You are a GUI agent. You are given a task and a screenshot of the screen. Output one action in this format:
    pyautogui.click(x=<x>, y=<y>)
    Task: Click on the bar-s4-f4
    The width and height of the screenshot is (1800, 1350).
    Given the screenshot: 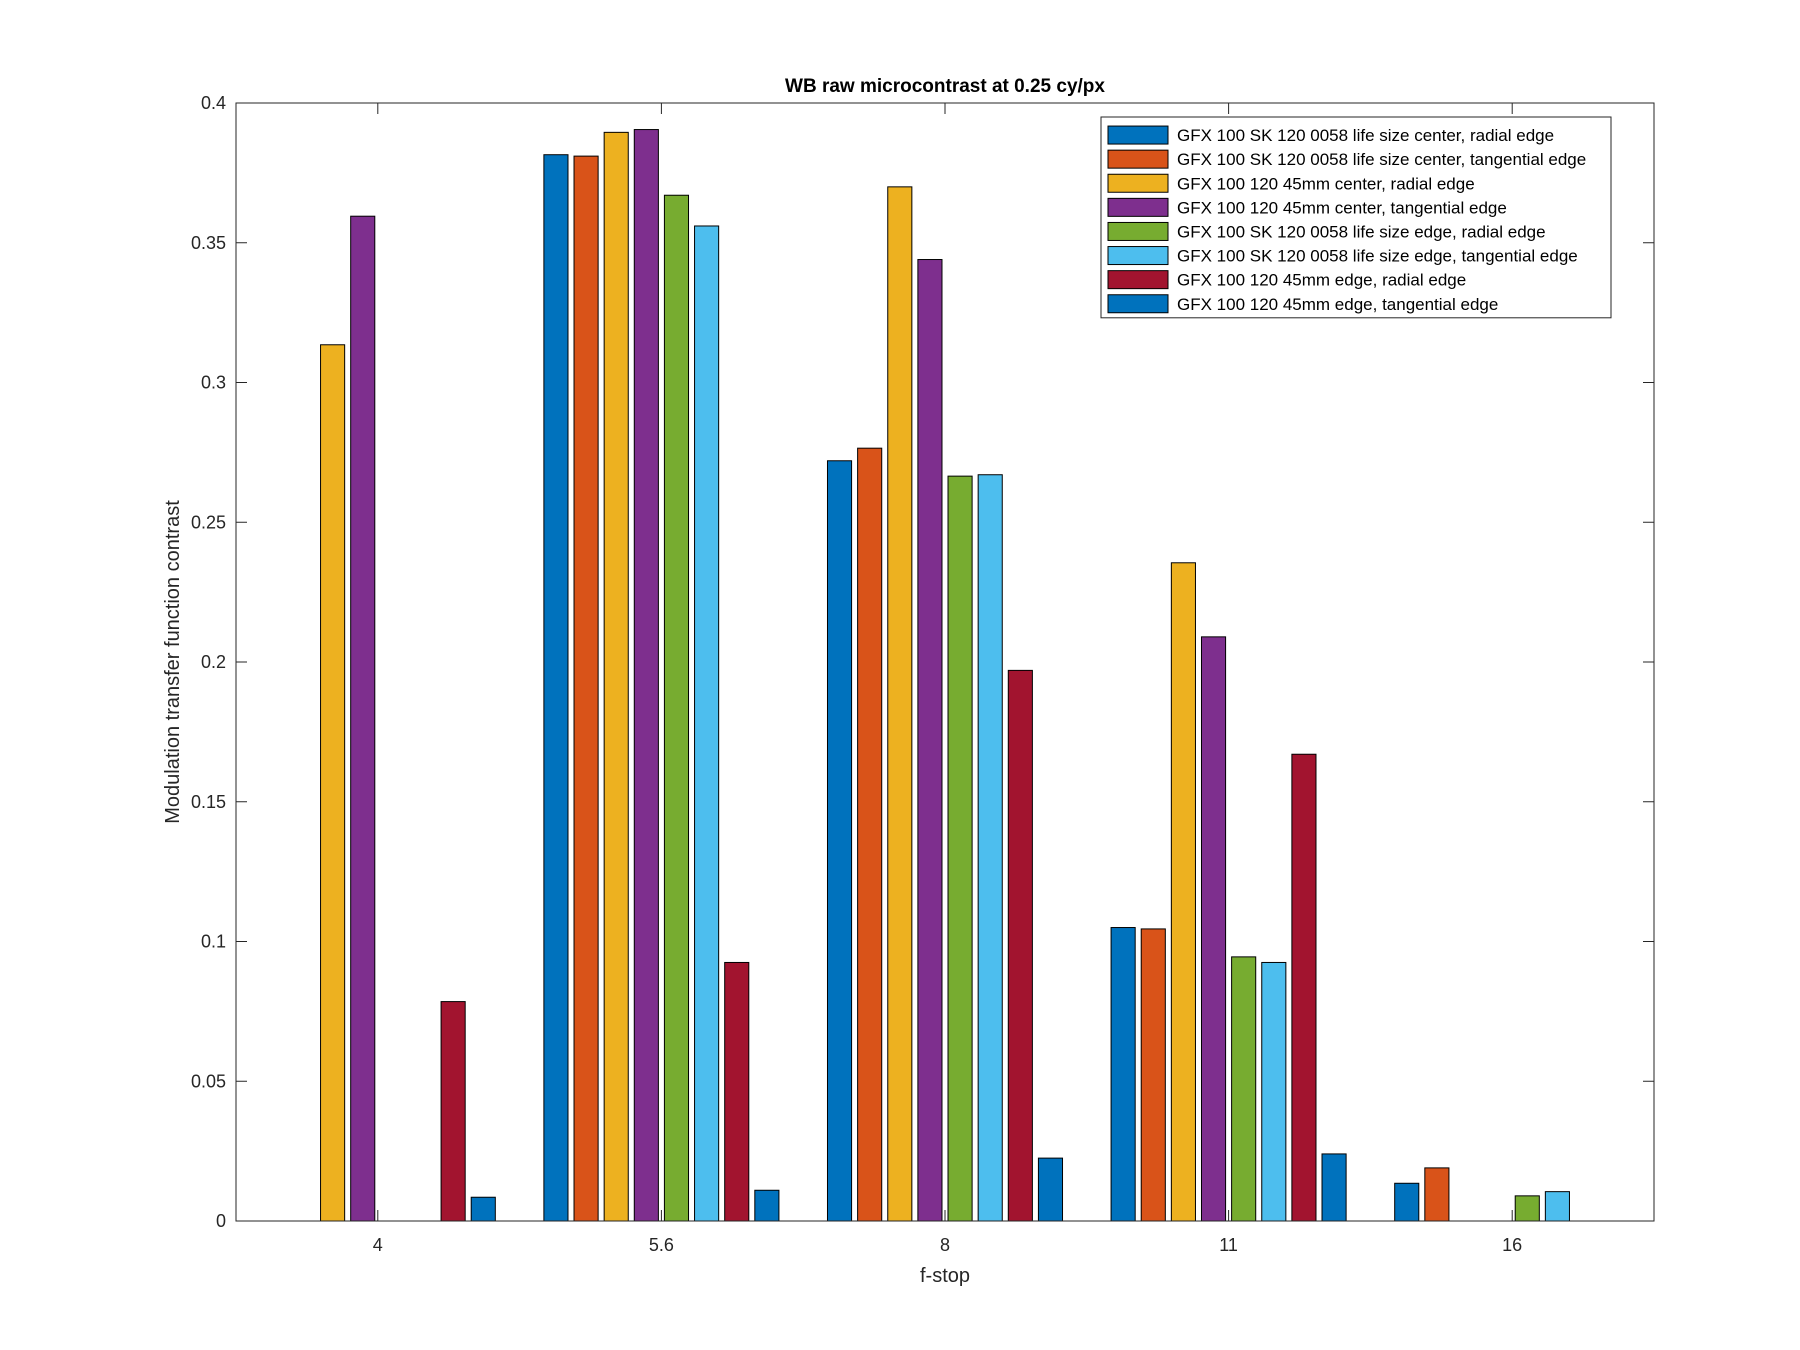 What is the action you would take?
    pyautogui.click(x=363, y=718)
    